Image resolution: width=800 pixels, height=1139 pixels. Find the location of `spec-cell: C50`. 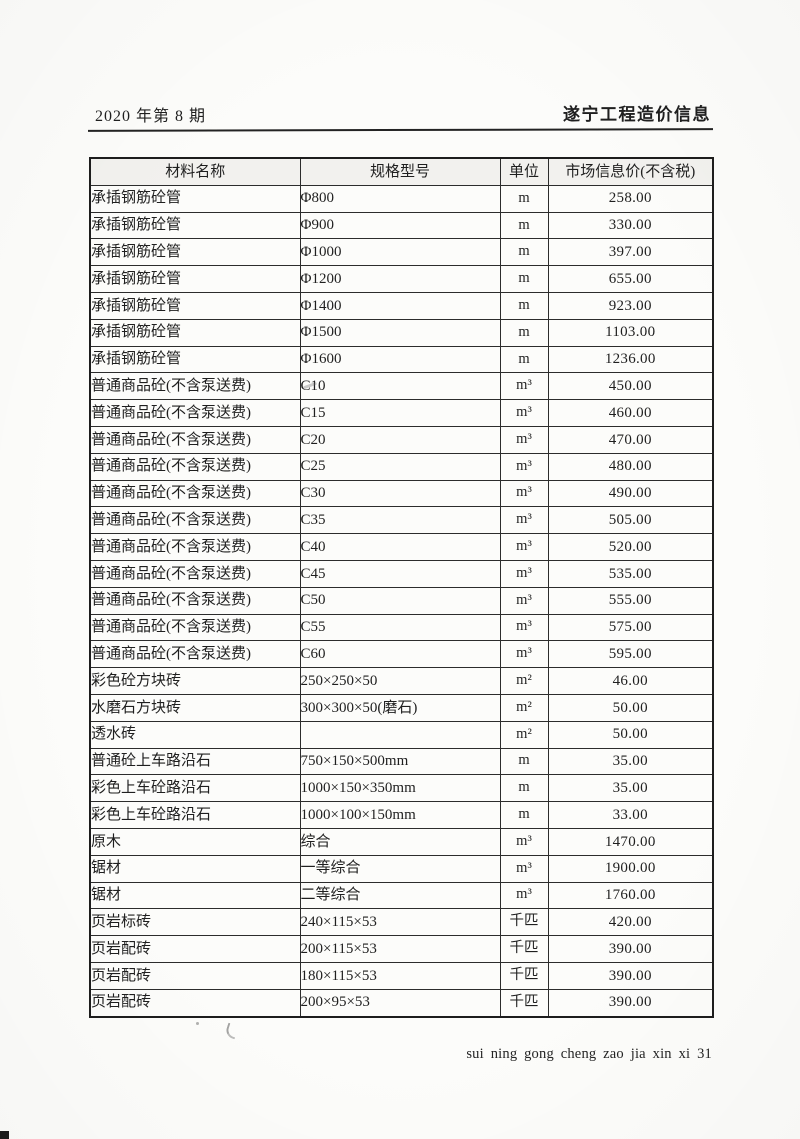

spec-cell: C50 is located at coordinates (400, 600).